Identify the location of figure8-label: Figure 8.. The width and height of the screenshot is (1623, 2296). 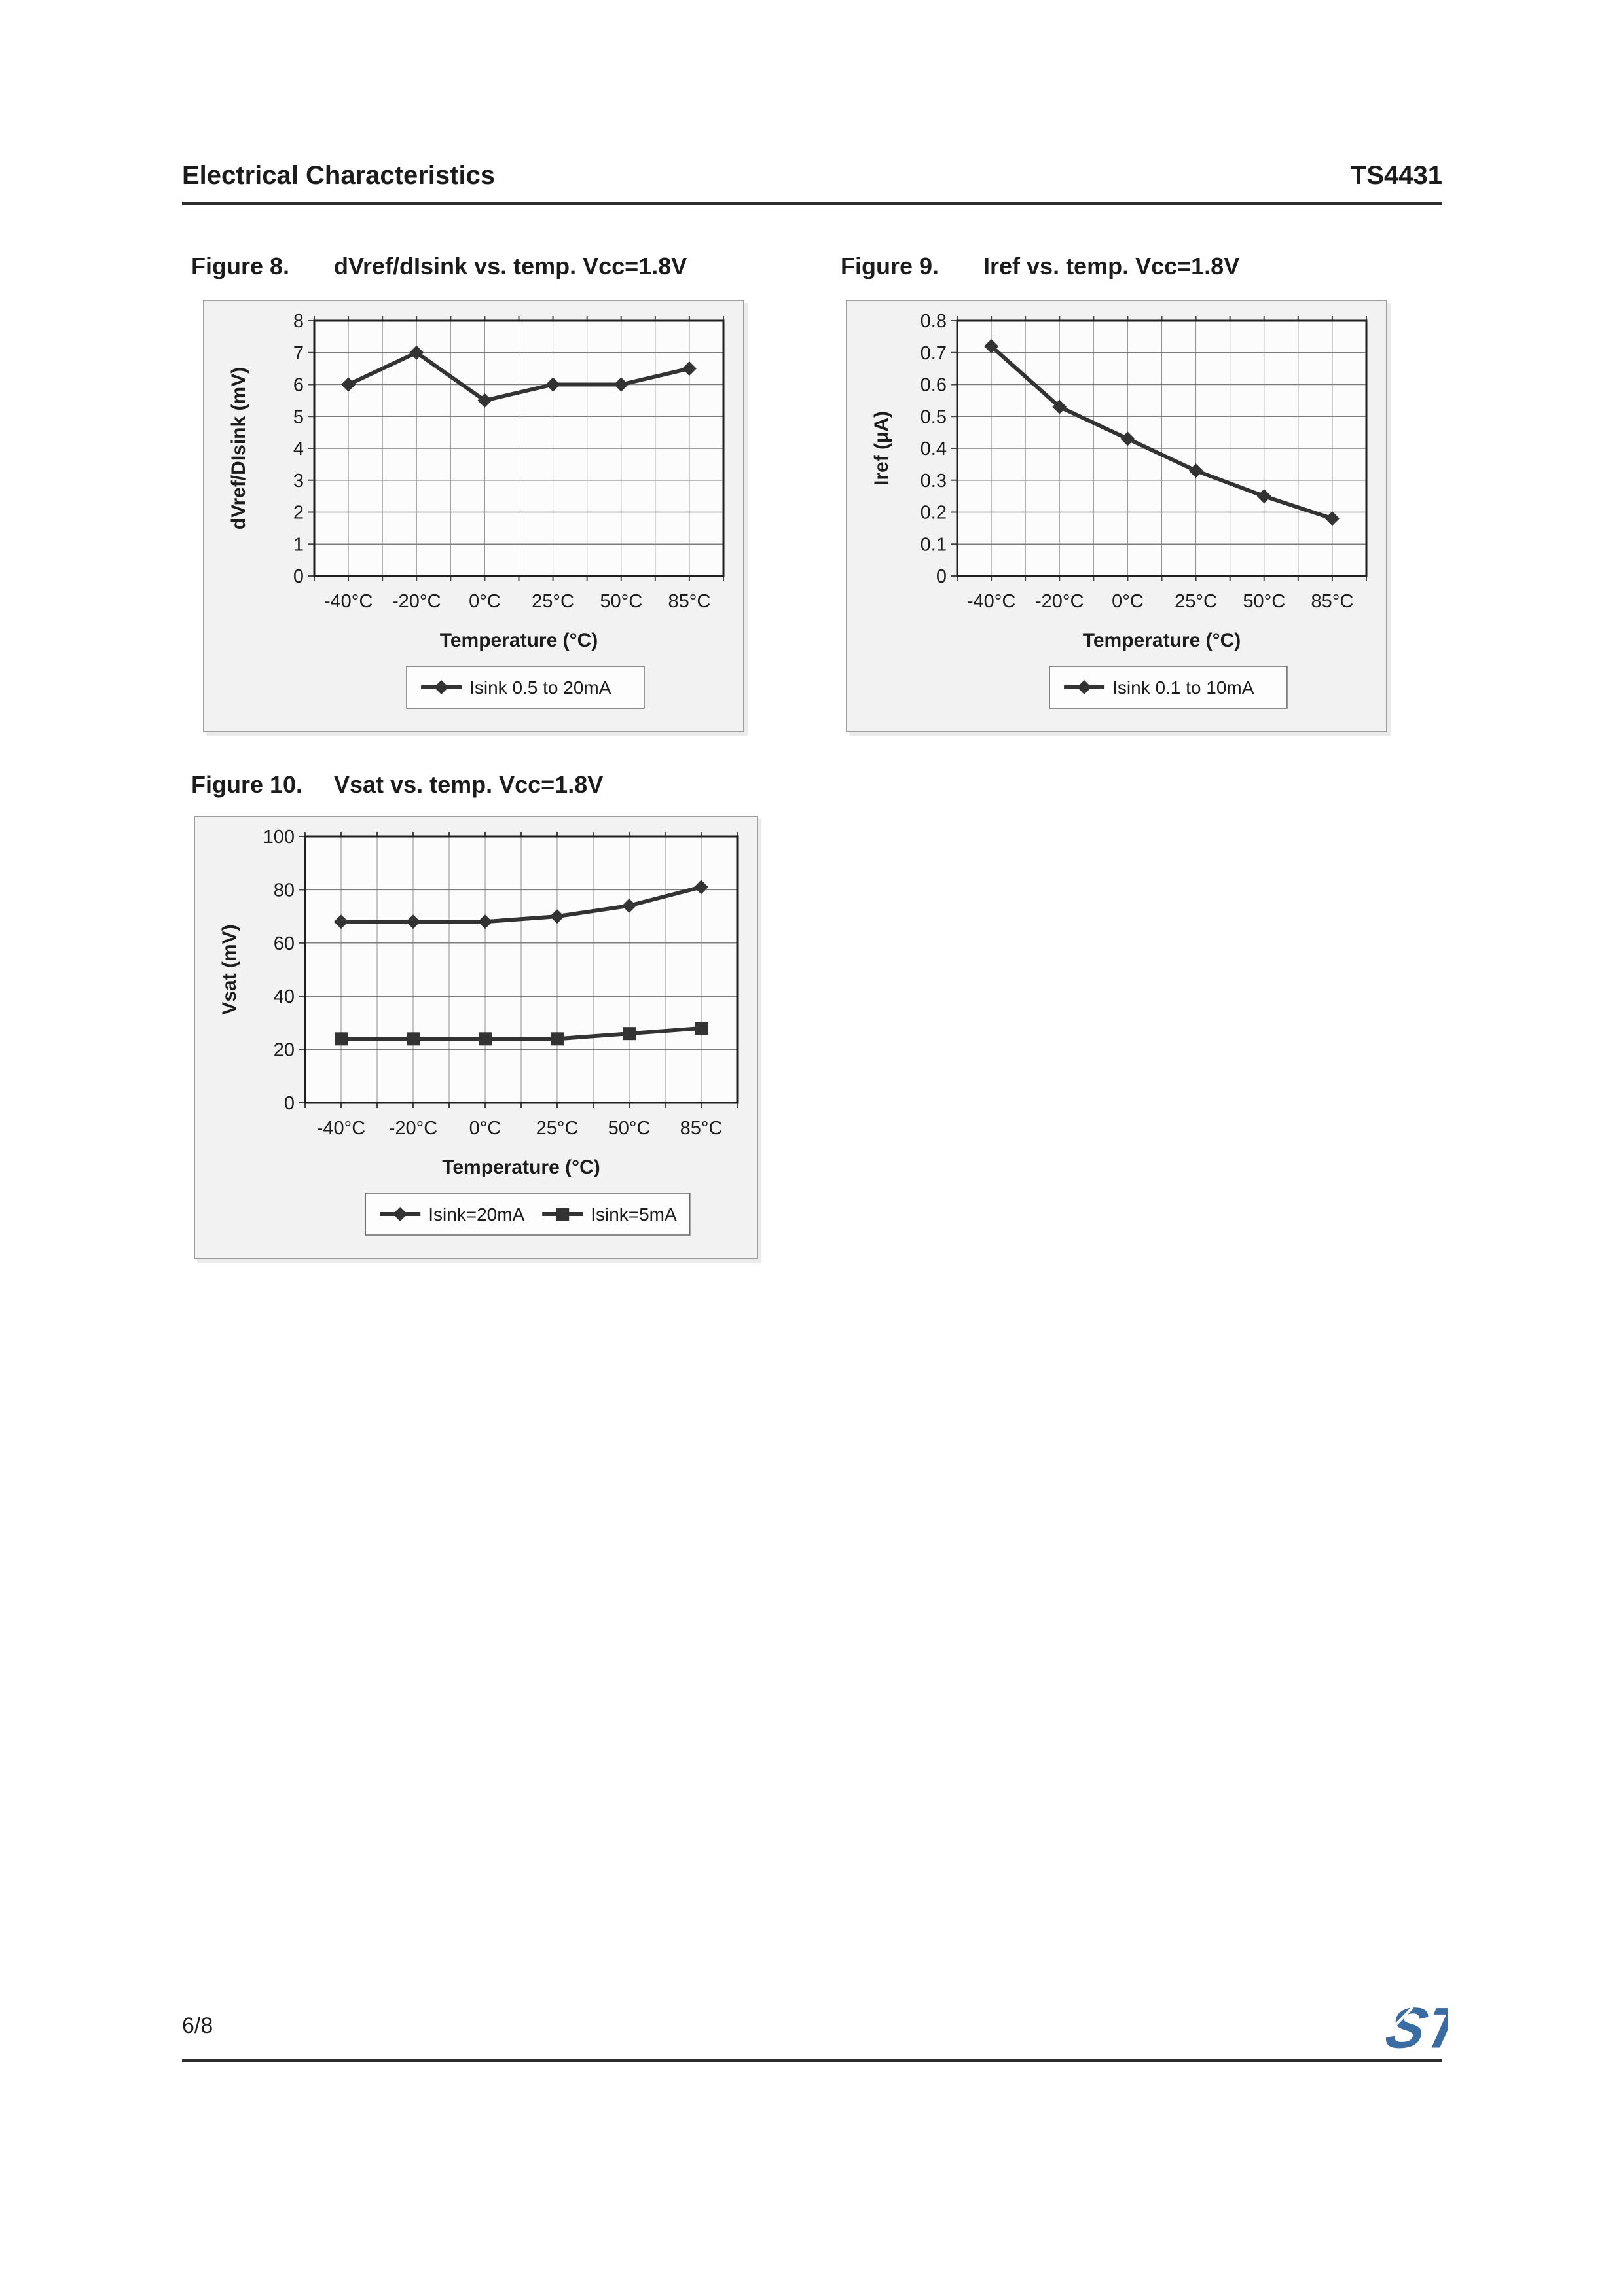
(240, 266).